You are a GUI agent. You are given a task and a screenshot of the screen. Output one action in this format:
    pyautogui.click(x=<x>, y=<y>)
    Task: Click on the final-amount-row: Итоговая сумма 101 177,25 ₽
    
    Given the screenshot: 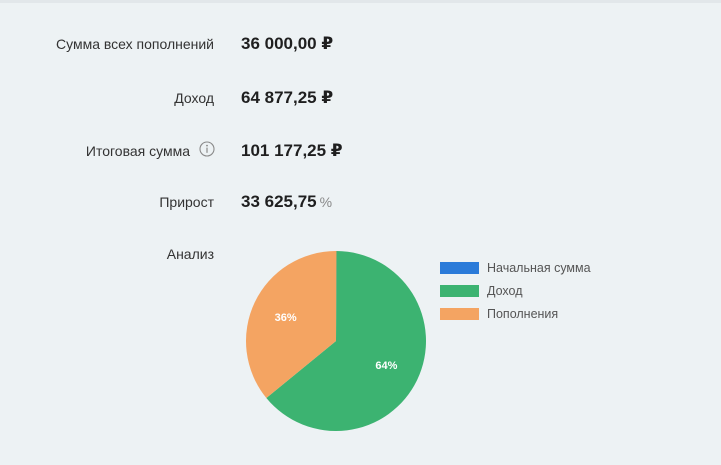 What is the action you would take?
    pyautogui.click(x=360, y=151)
    